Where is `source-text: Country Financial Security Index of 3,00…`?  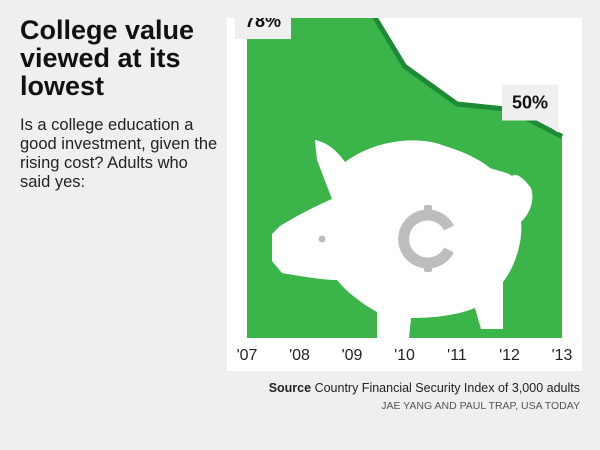 source-text: Country Financial Security Index of 3,00… is located at coordinates (447, 388).